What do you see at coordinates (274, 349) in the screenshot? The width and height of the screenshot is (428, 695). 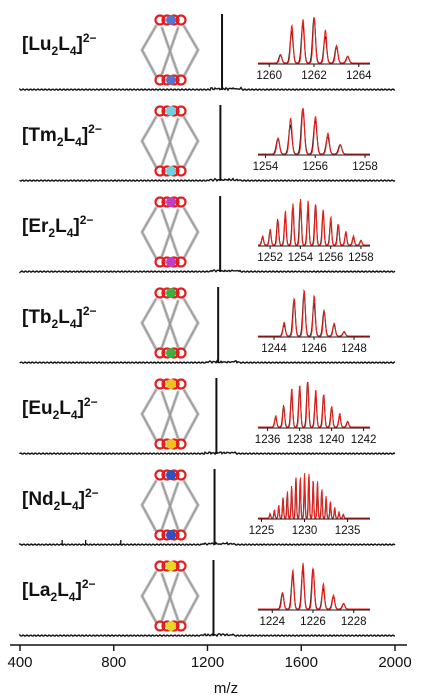 I see `inset-tick-label: 1244` at bounding box center [274, 349].